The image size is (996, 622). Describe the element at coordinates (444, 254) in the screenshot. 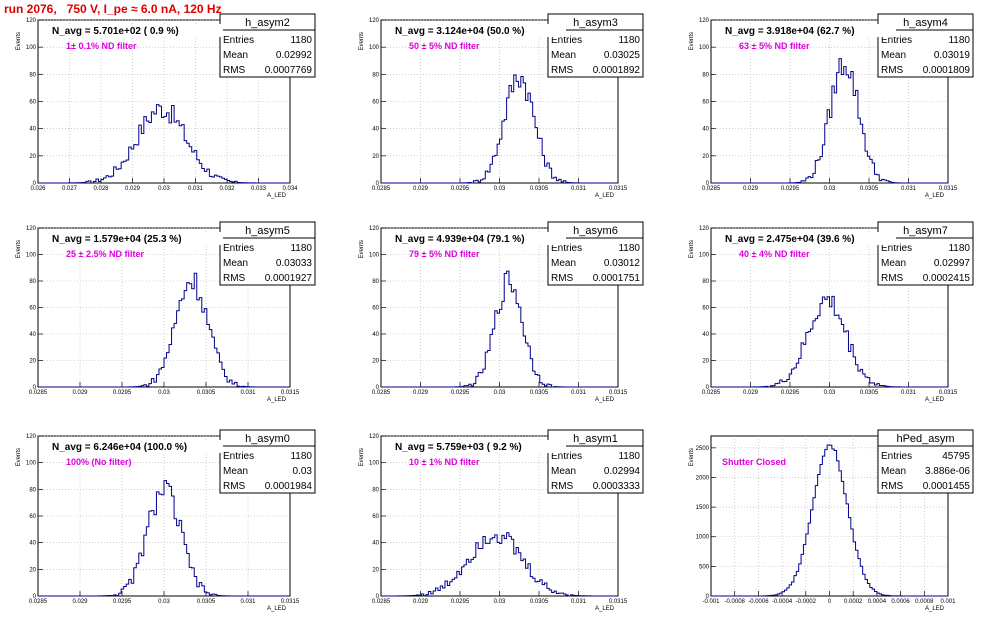

I see `filter-annotation: 79 ± 5% ND filter` at that location.